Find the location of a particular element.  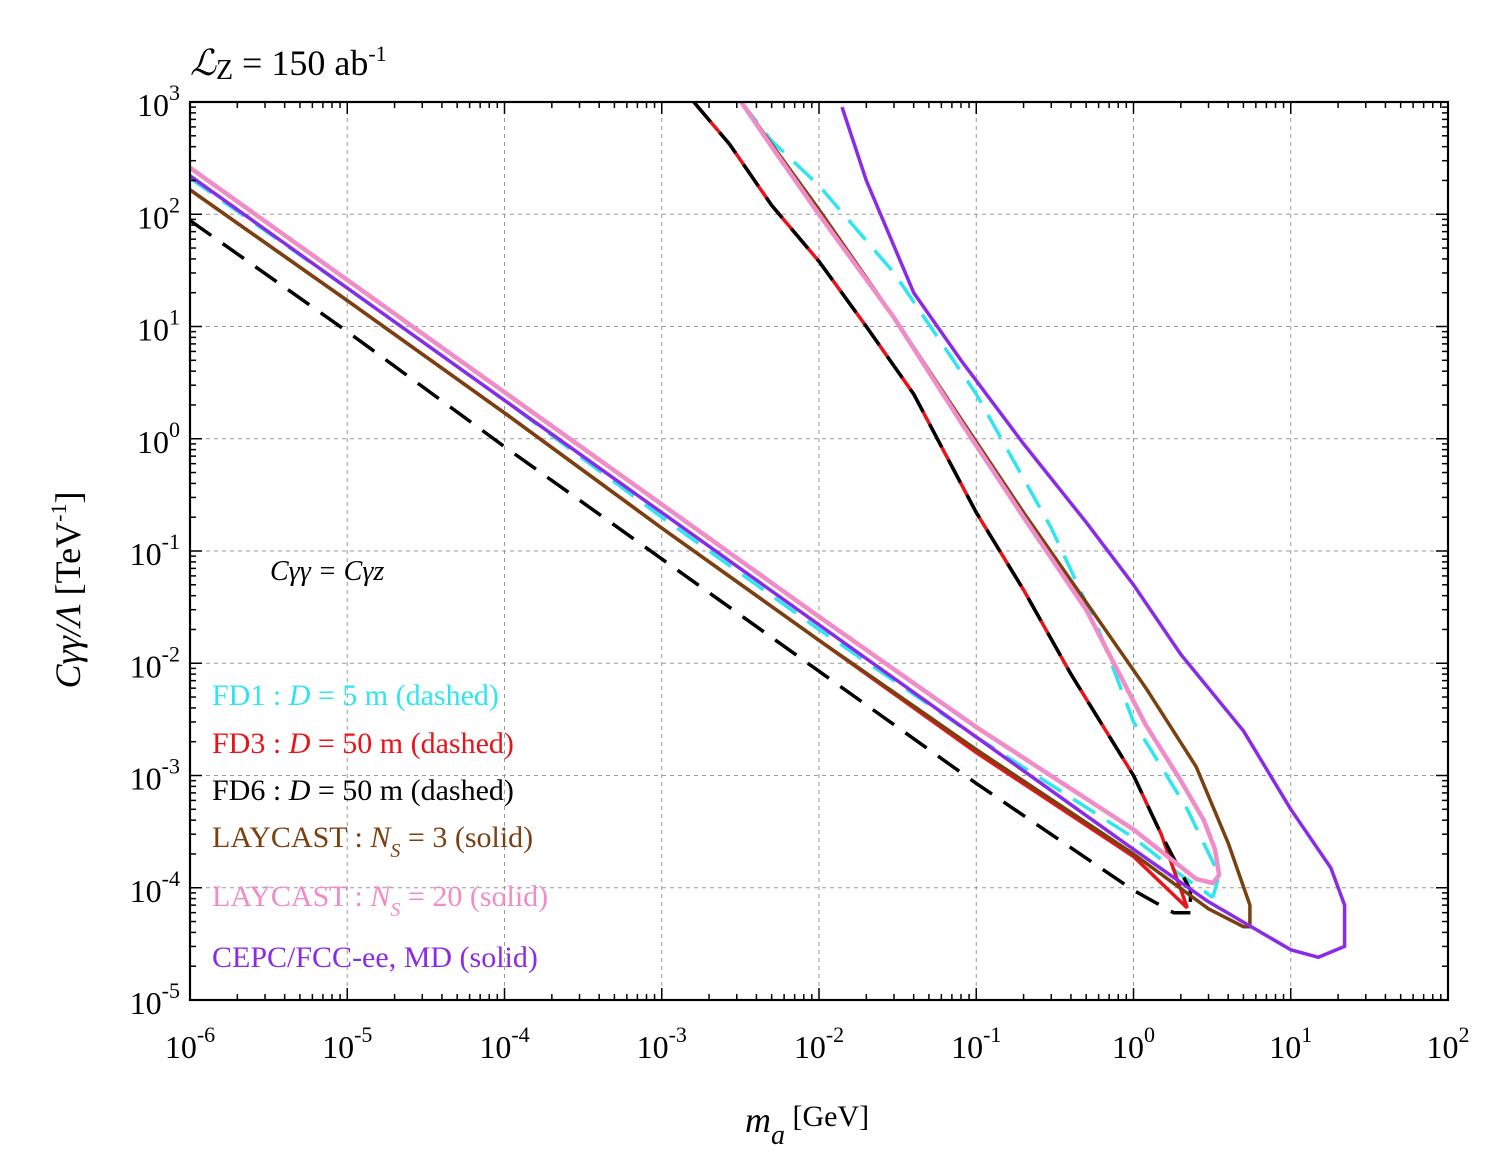

legend-entry-value: = 20 (solid) is located at coordinates (474, 896).